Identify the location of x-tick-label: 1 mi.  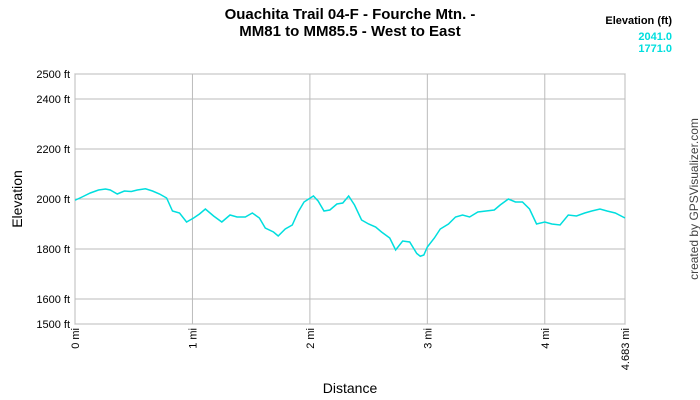
(193, 338).